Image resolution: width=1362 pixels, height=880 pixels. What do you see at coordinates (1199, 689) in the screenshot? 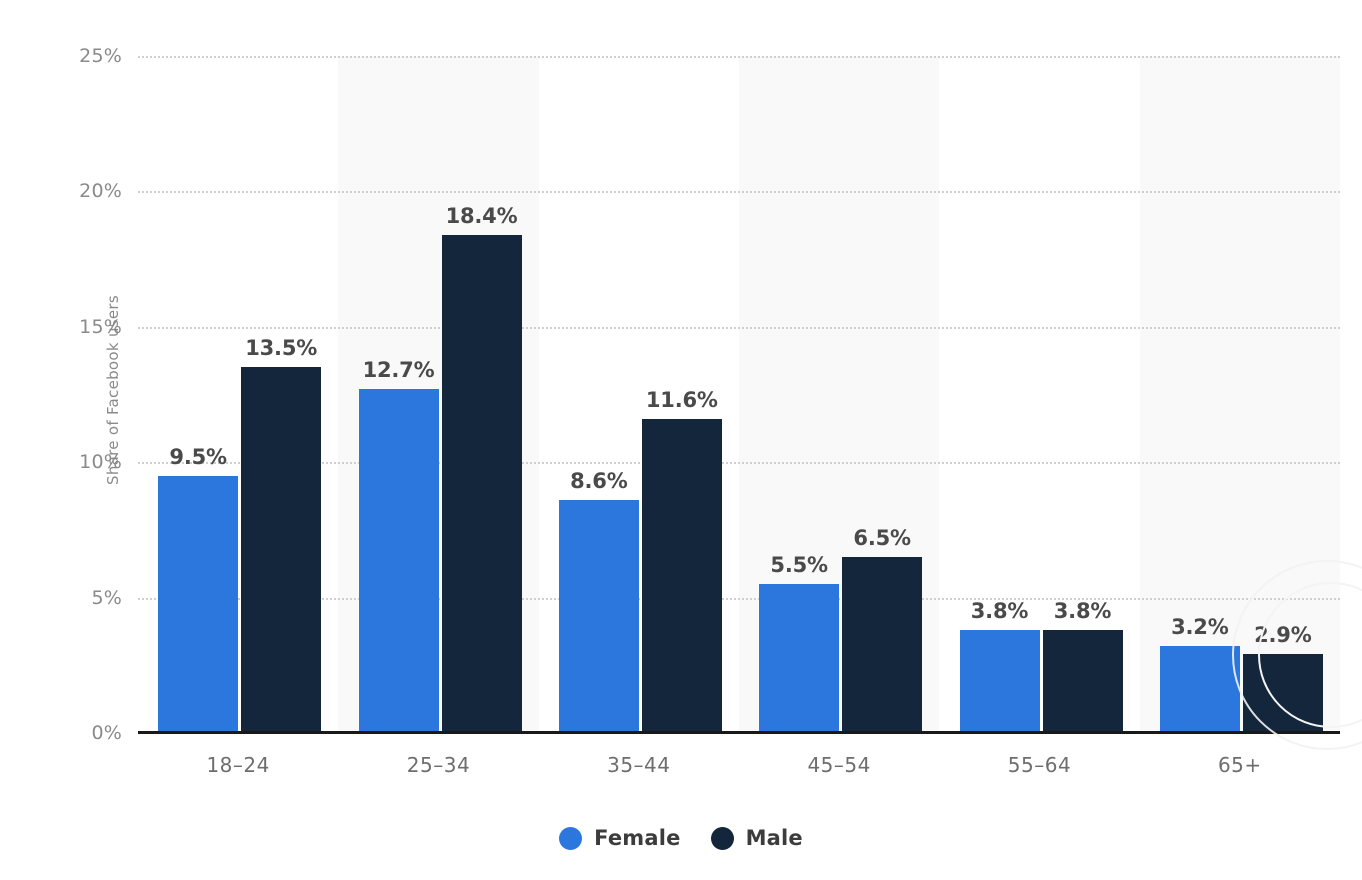
I see `bar-female-65+` at bounding box center [1199, 689].